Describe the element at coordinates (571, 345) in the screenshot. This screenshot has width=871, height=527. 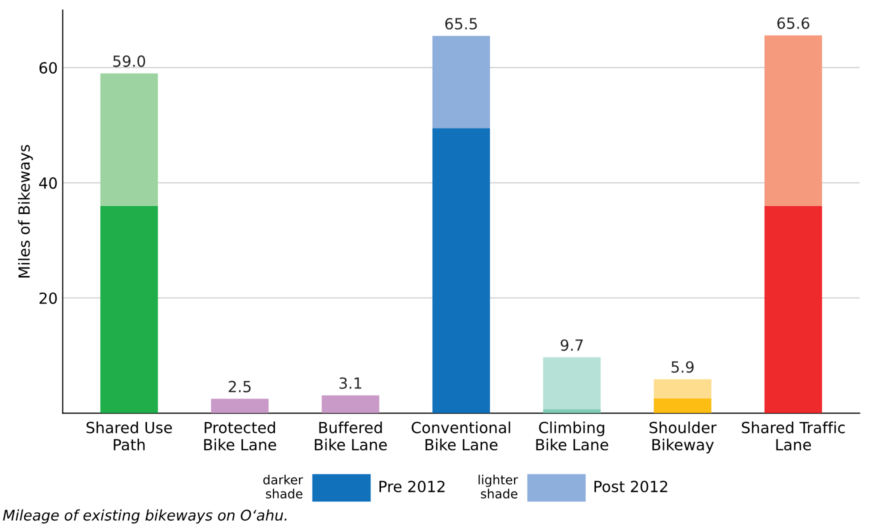
I see `total-label: 9.7` at that location.